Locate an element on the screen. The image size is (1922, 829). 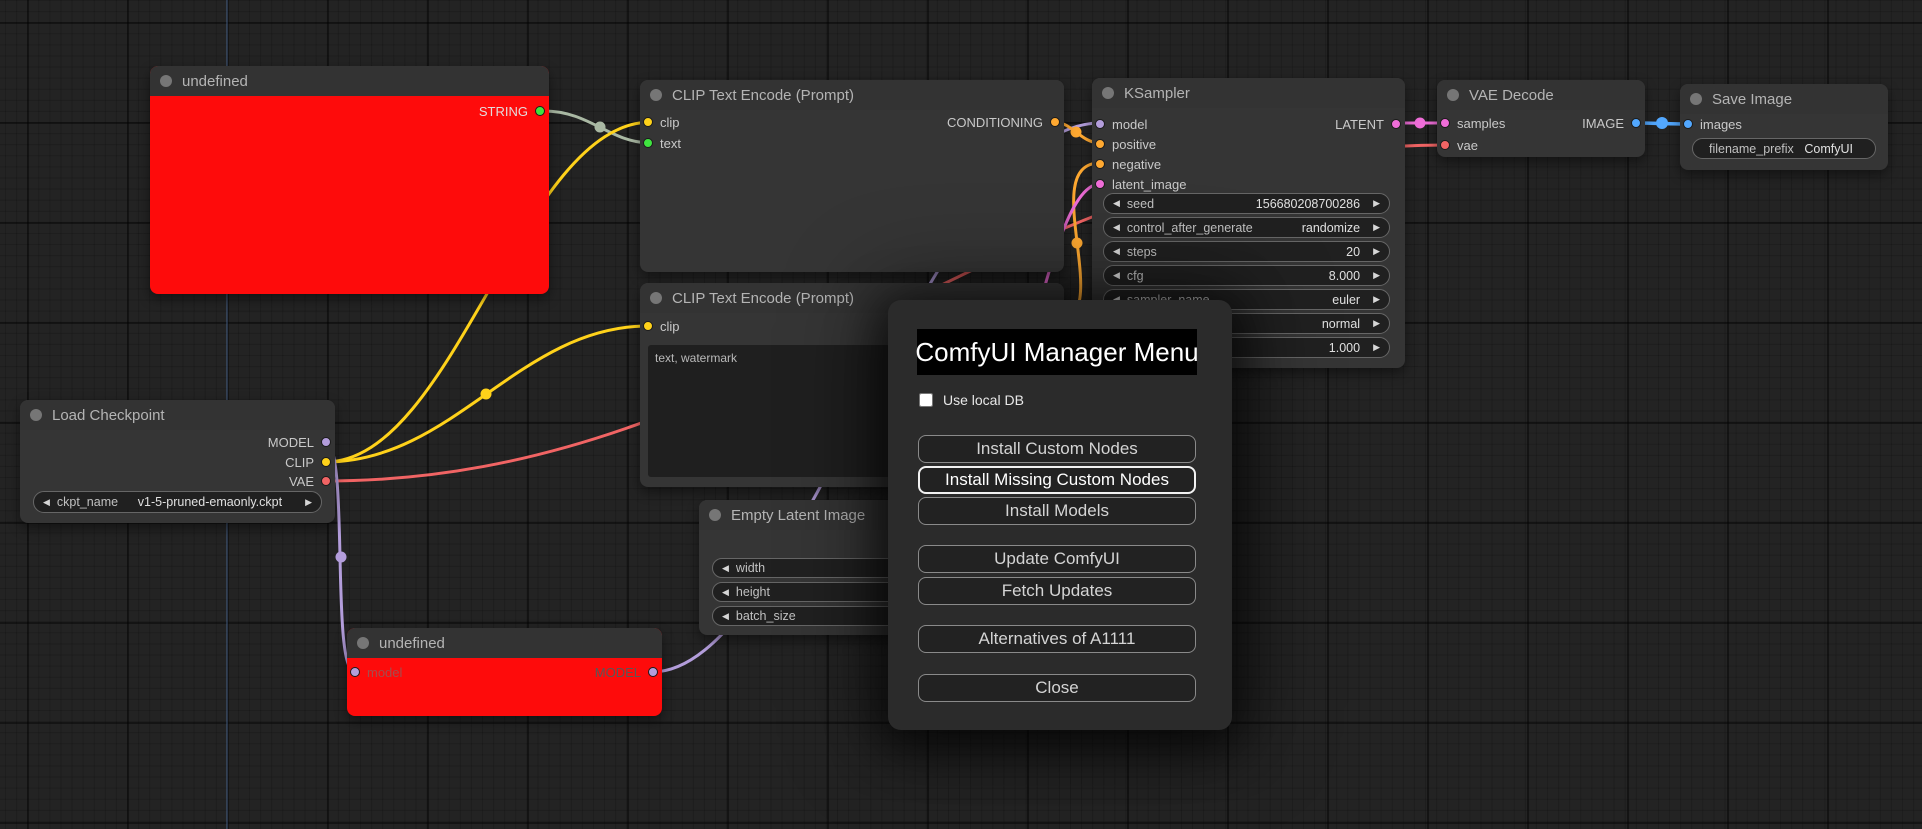
seed-widget: ◀ seed 156680208700286 ▶ is located at coordinates (1246, 203).